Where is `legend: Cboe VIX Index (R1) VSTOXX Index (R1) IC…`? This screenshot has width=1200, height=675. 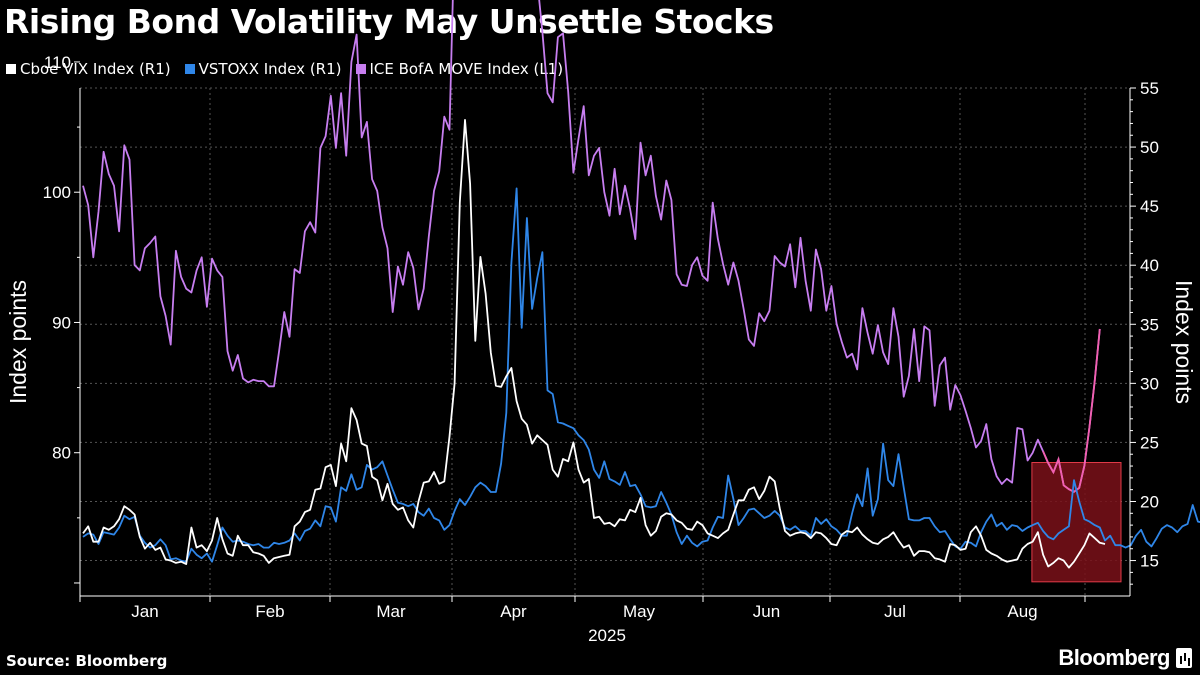 legend: Cboe VIX Index (R1) VSTOXX Index (R1) IC… is located at coordinates (284, 69).